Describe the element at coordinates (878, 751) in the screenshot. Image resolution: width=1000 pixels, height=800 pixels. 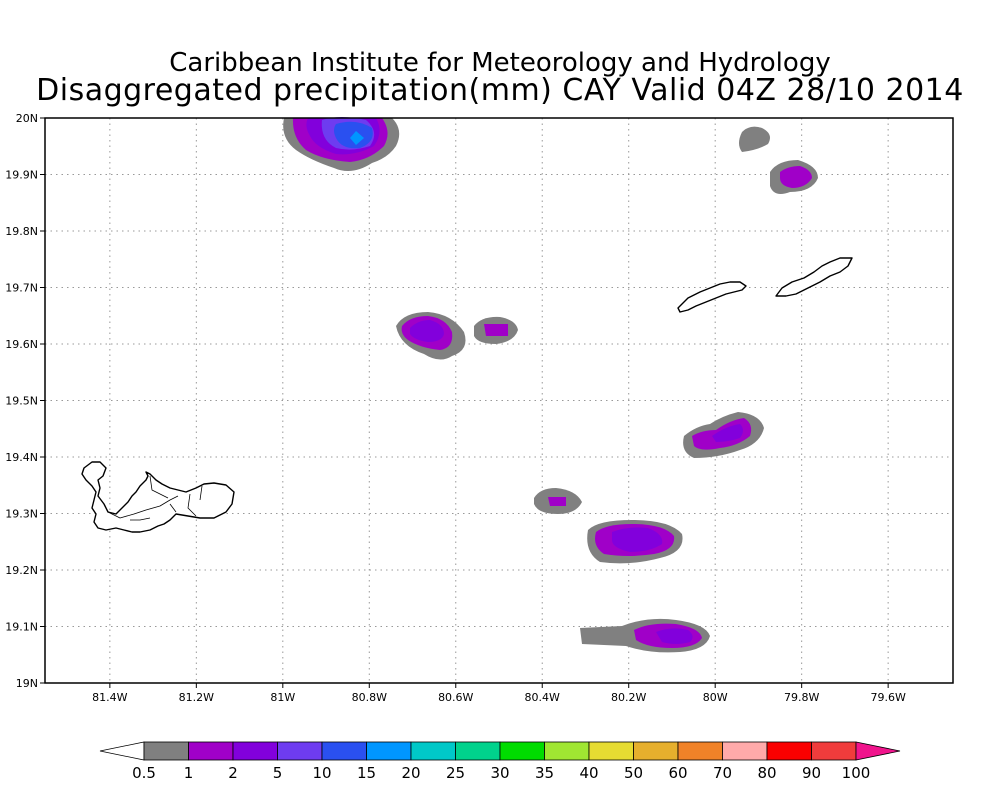
I see `colorbar-high-arrow` at that location.